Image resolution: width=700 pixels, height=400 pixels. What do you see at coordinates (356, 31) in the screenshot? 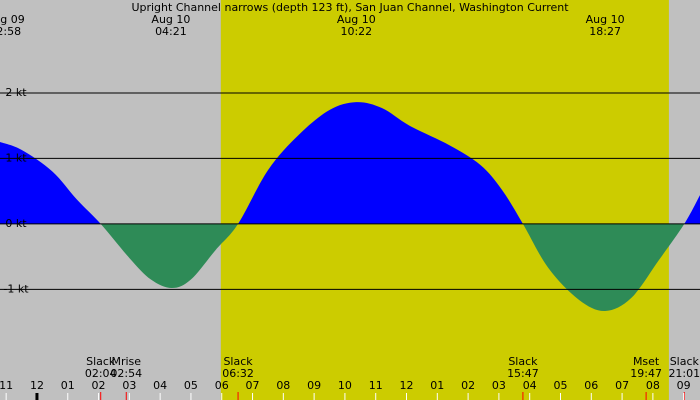
I see `event-time: 10:22` at bounding box center [356, 31].